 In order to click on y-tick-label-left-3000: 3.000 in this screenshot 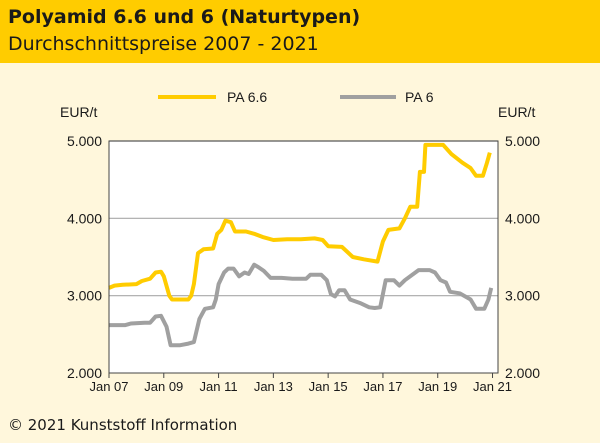, I will do `click(84, 296)`.